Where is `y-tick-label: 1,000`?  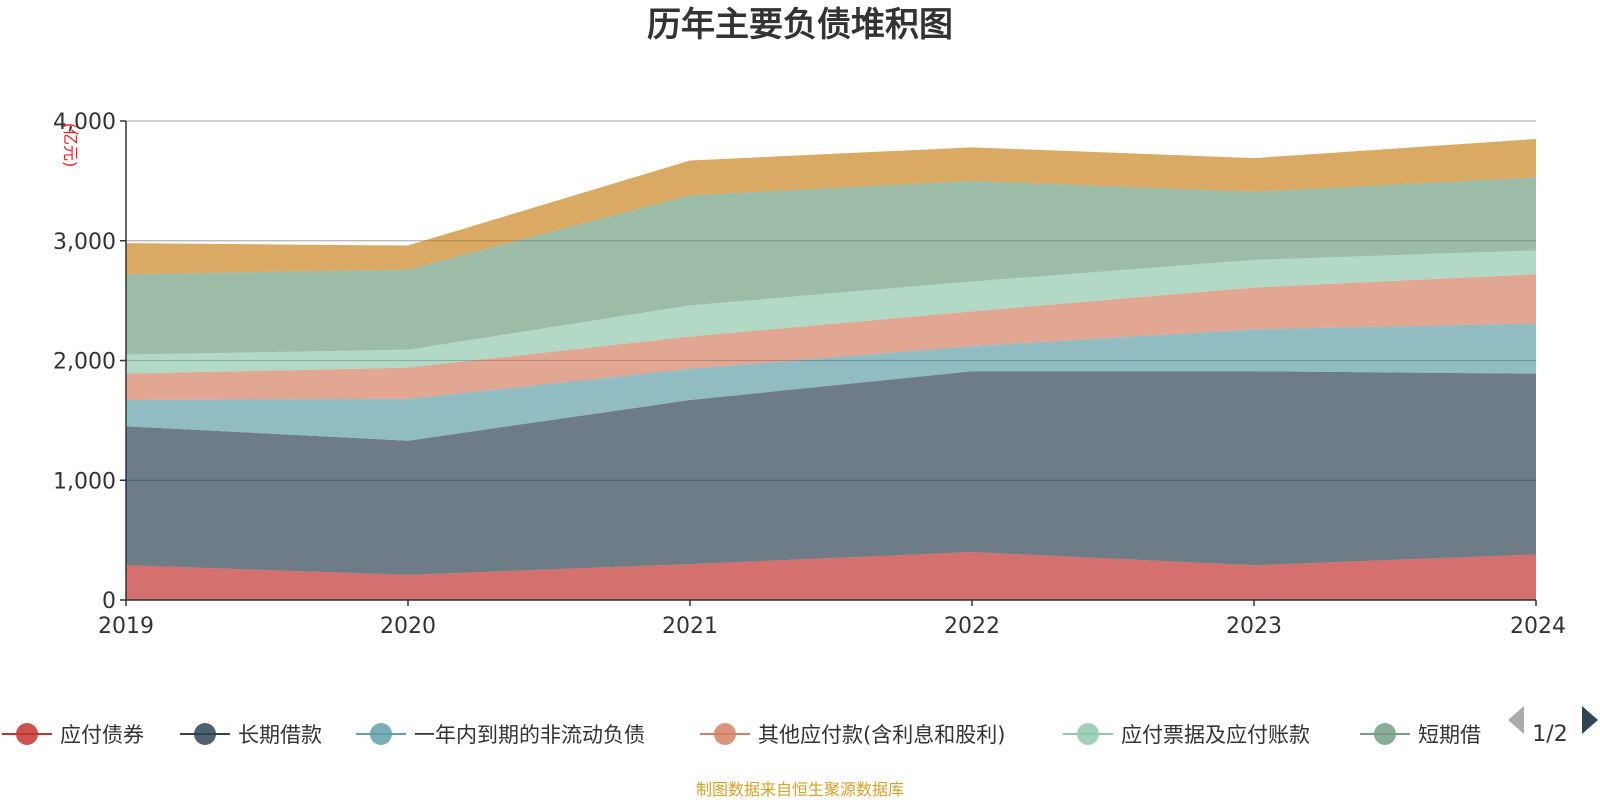 y-tick-label: 1,000 is located at coordinates (84, 481).